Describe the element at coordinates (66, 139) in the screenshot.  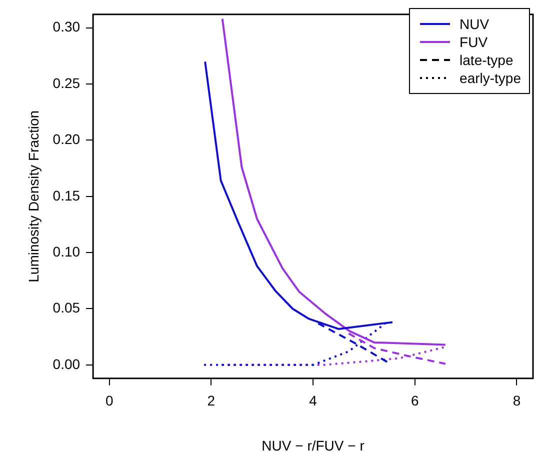
I see `y-tick-label: 0.20` at that location.